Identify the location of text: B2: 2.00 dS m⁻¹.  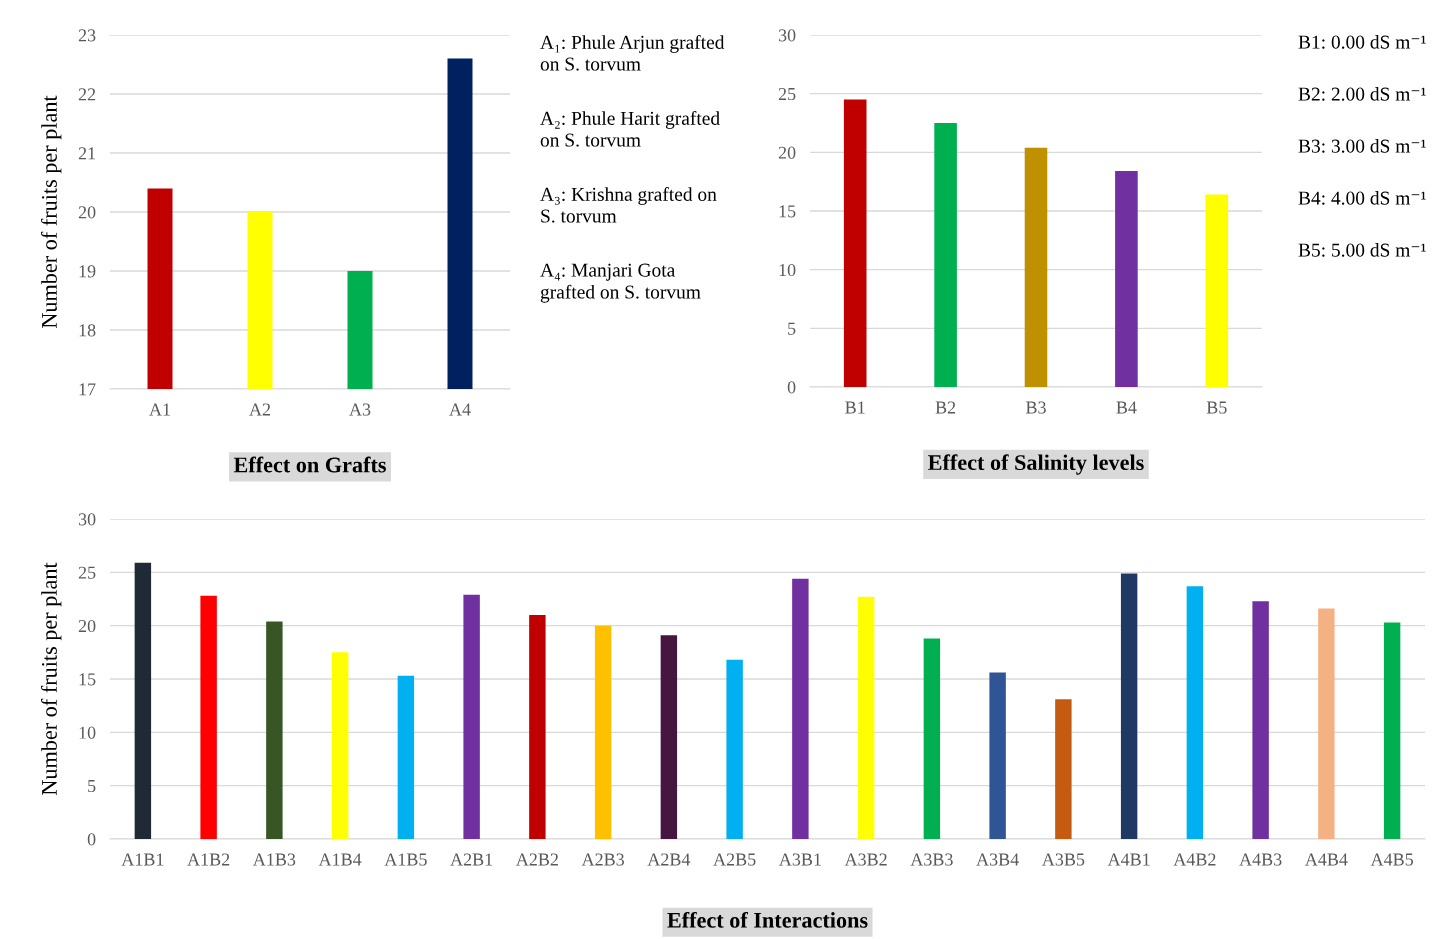
(1362, 94).